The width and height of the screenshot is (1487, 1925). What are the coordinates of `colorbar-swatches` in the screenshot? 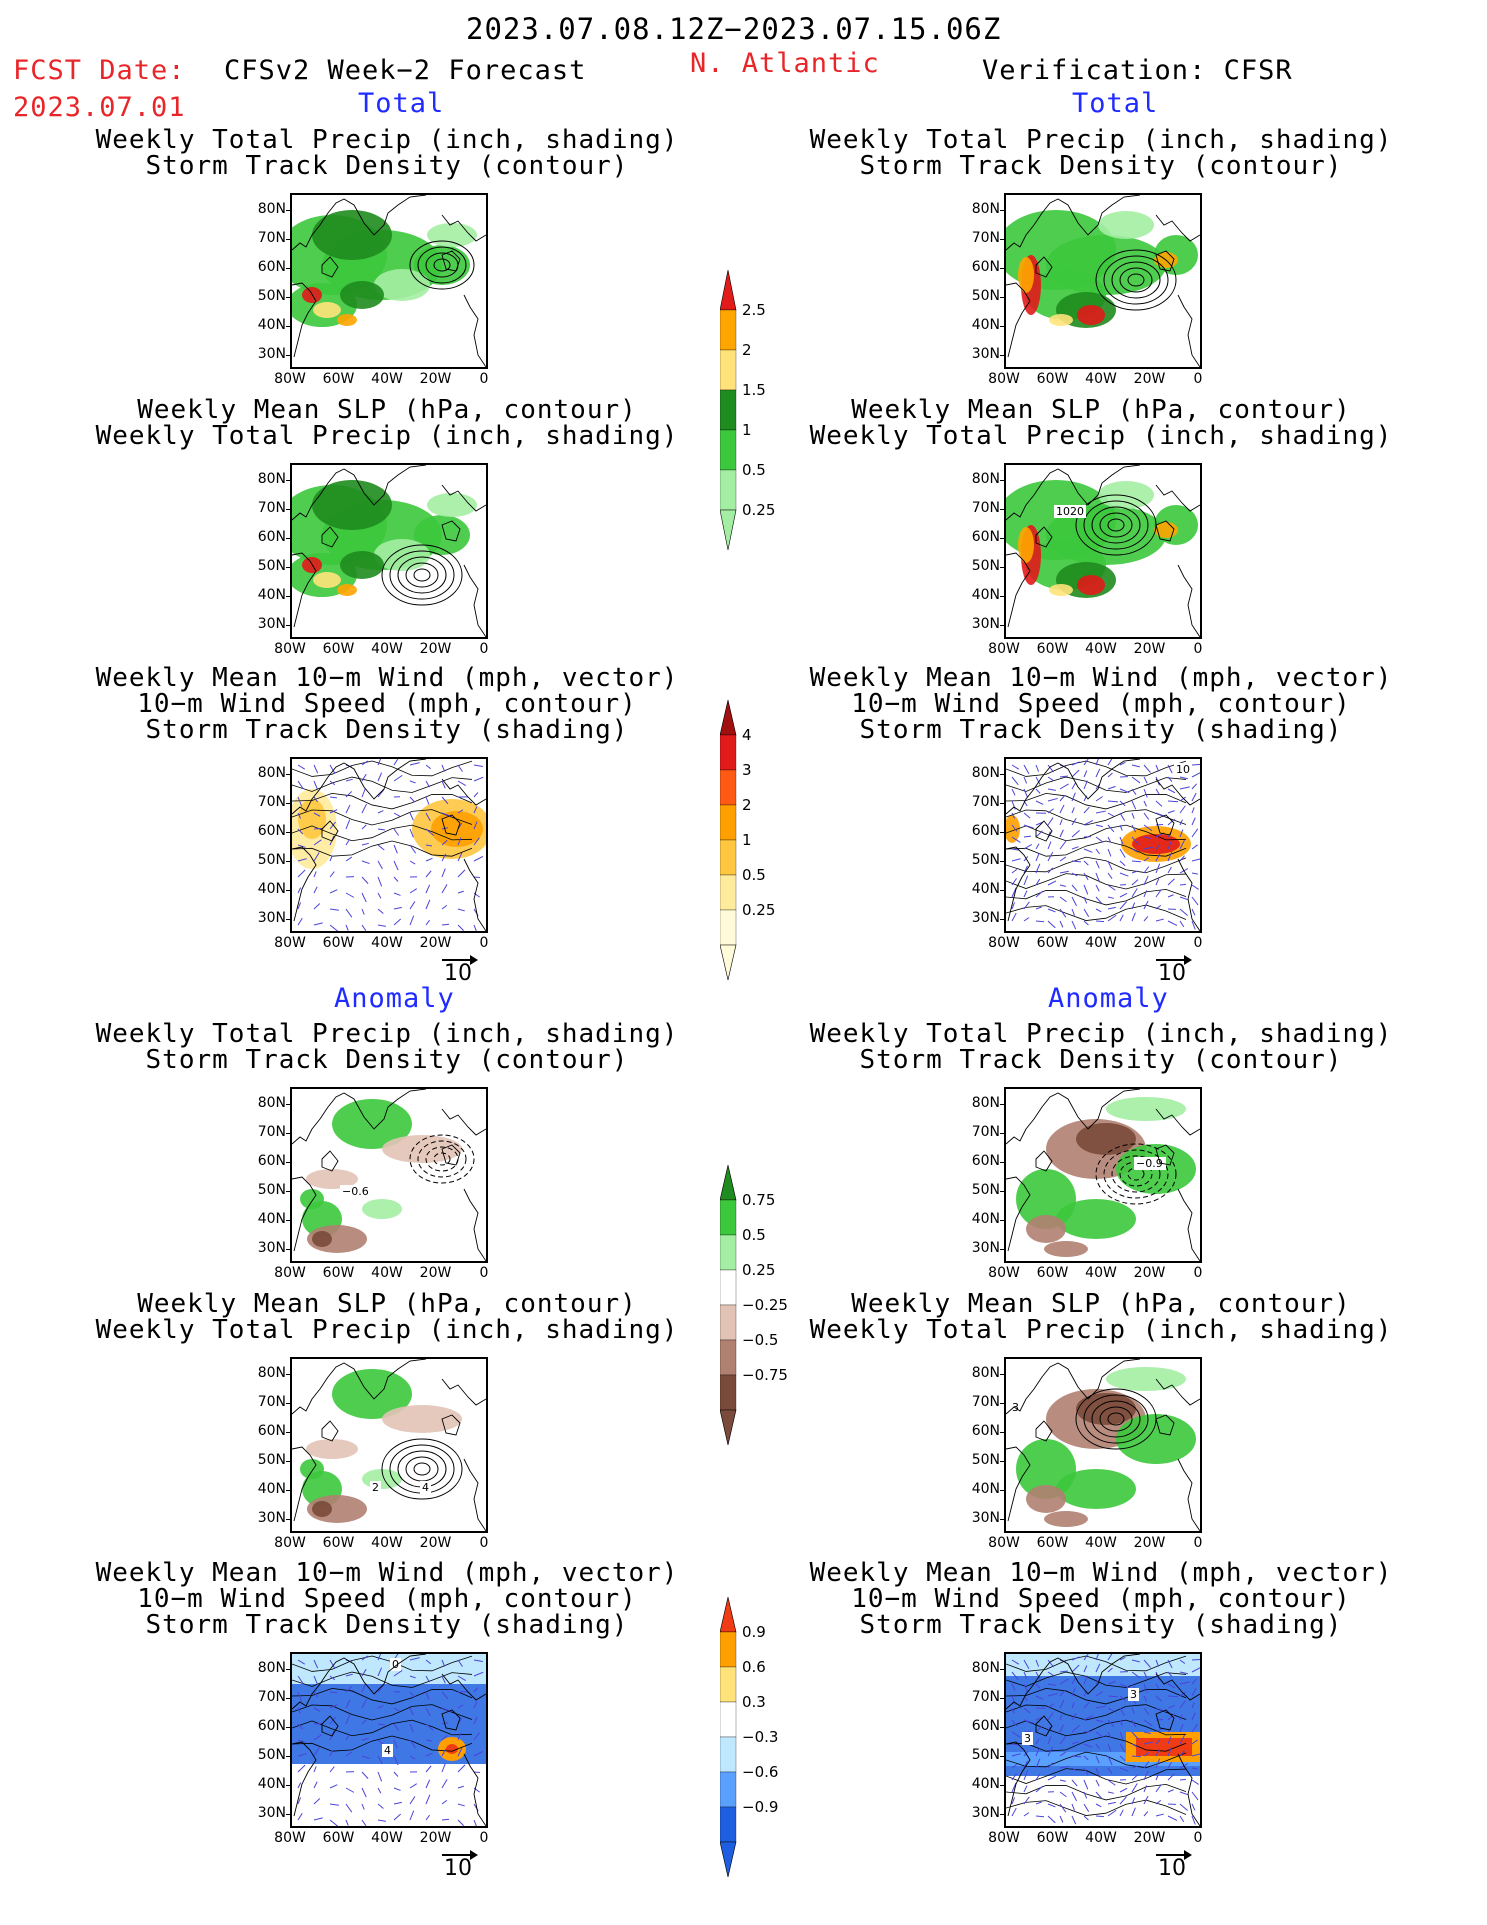 It's located at (728, 410).